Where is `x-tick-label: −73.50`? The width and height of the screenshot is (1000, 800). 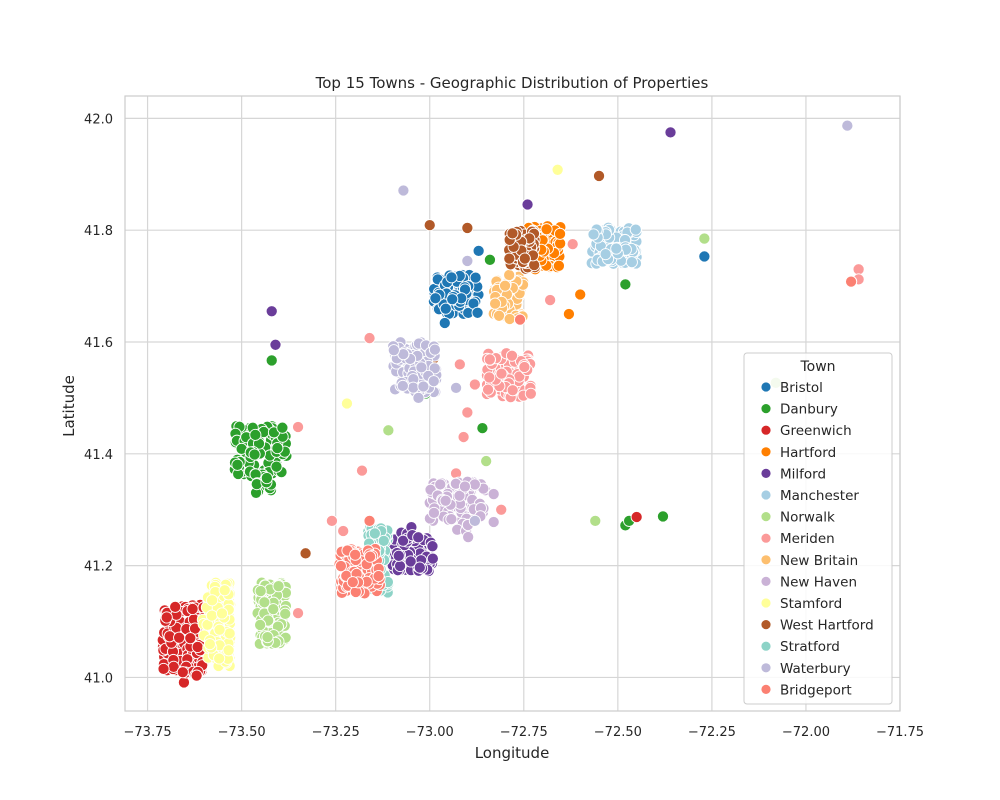
x-tick-label: −73.50 is located at coordinates (242, 732).